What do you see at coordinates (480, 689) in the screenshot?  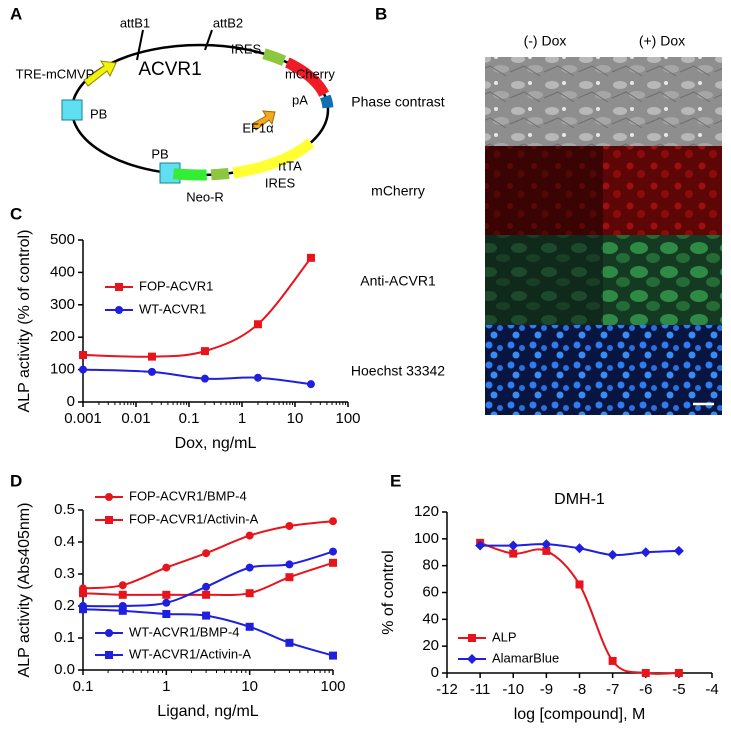 I see `x-tick-label: -11` at bounding box center [480, 689].